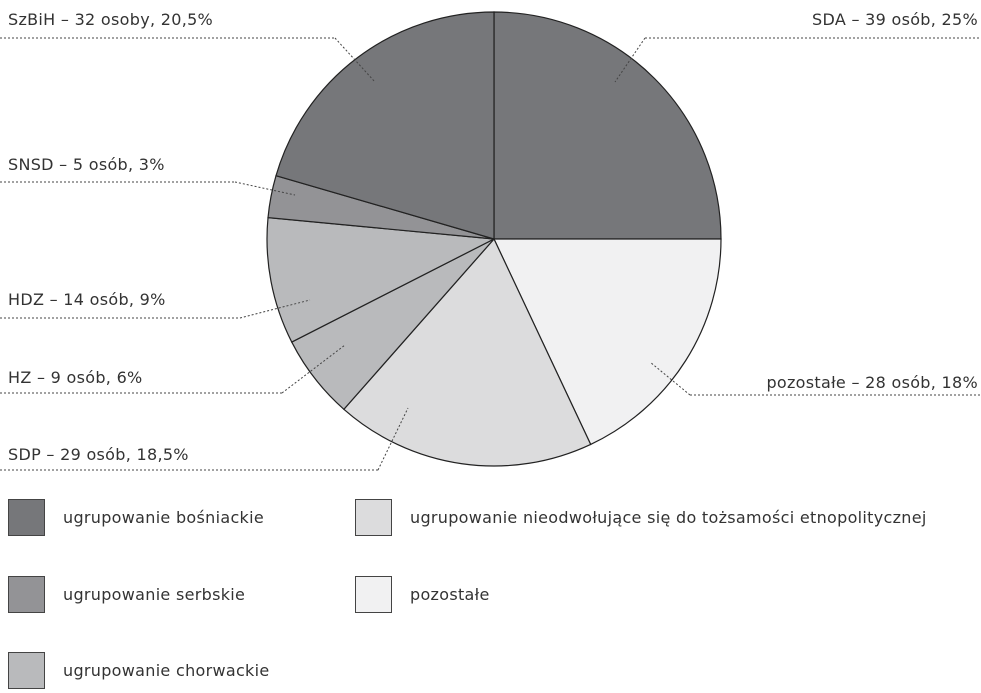 This screenshot has width=981, height=693. I want to click on slice-label: HDZ – 14 osób, 9%, so click(87, 299).